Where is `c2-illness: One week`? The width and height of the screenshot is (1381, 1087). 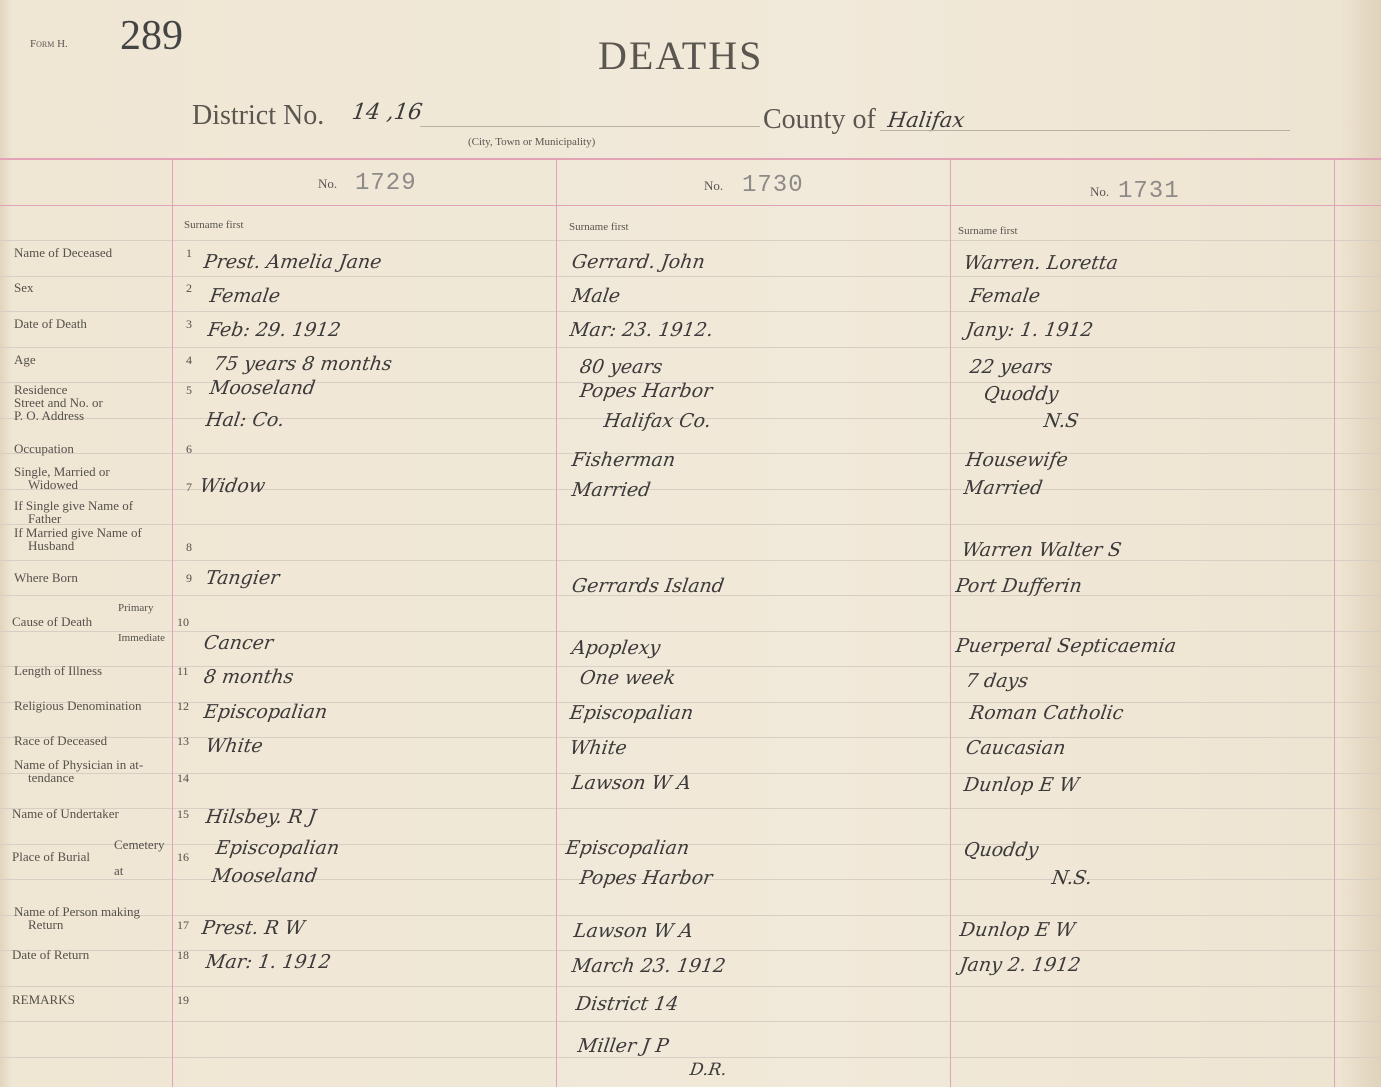 c2-illness: One week is located at coordinates (627, 678).